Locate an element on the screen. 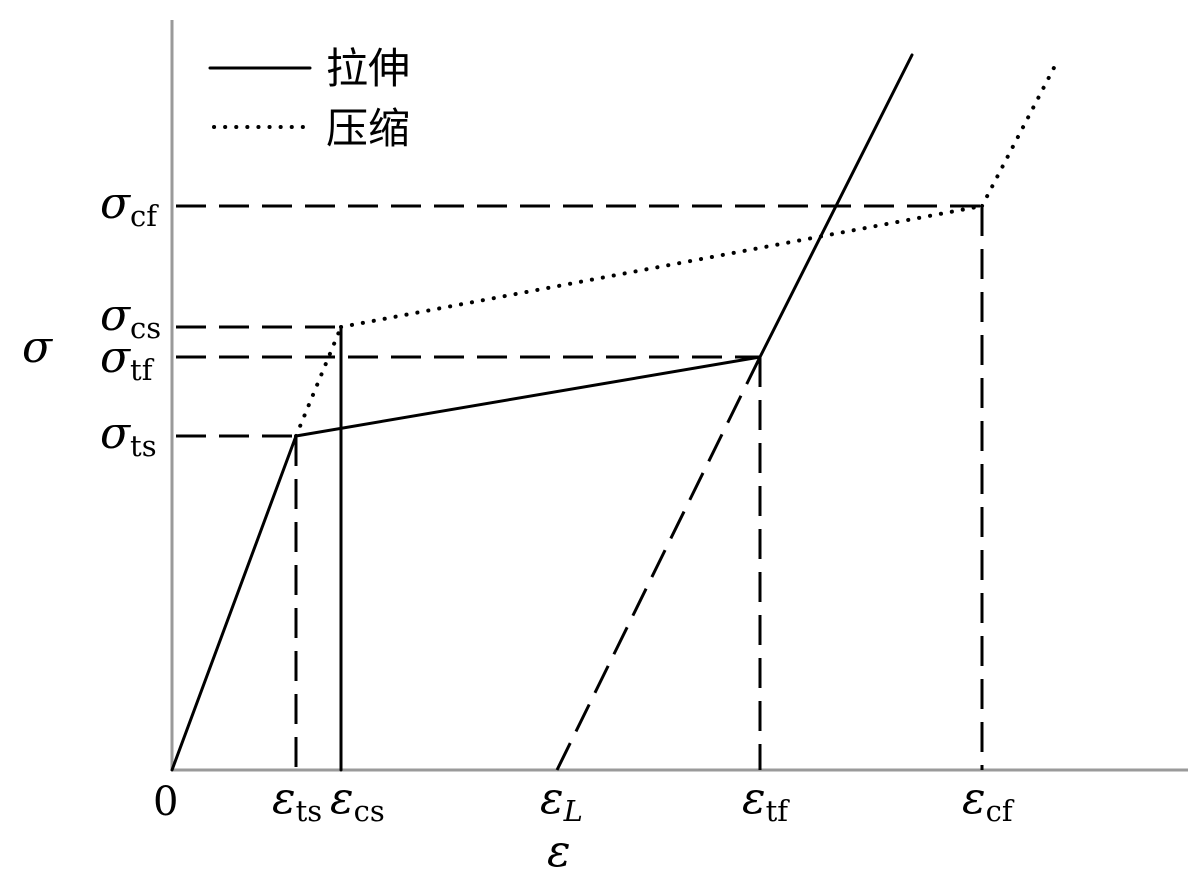 The image size is (1200, 891). compression-hardening-segment is located at coordinates (661, 266).